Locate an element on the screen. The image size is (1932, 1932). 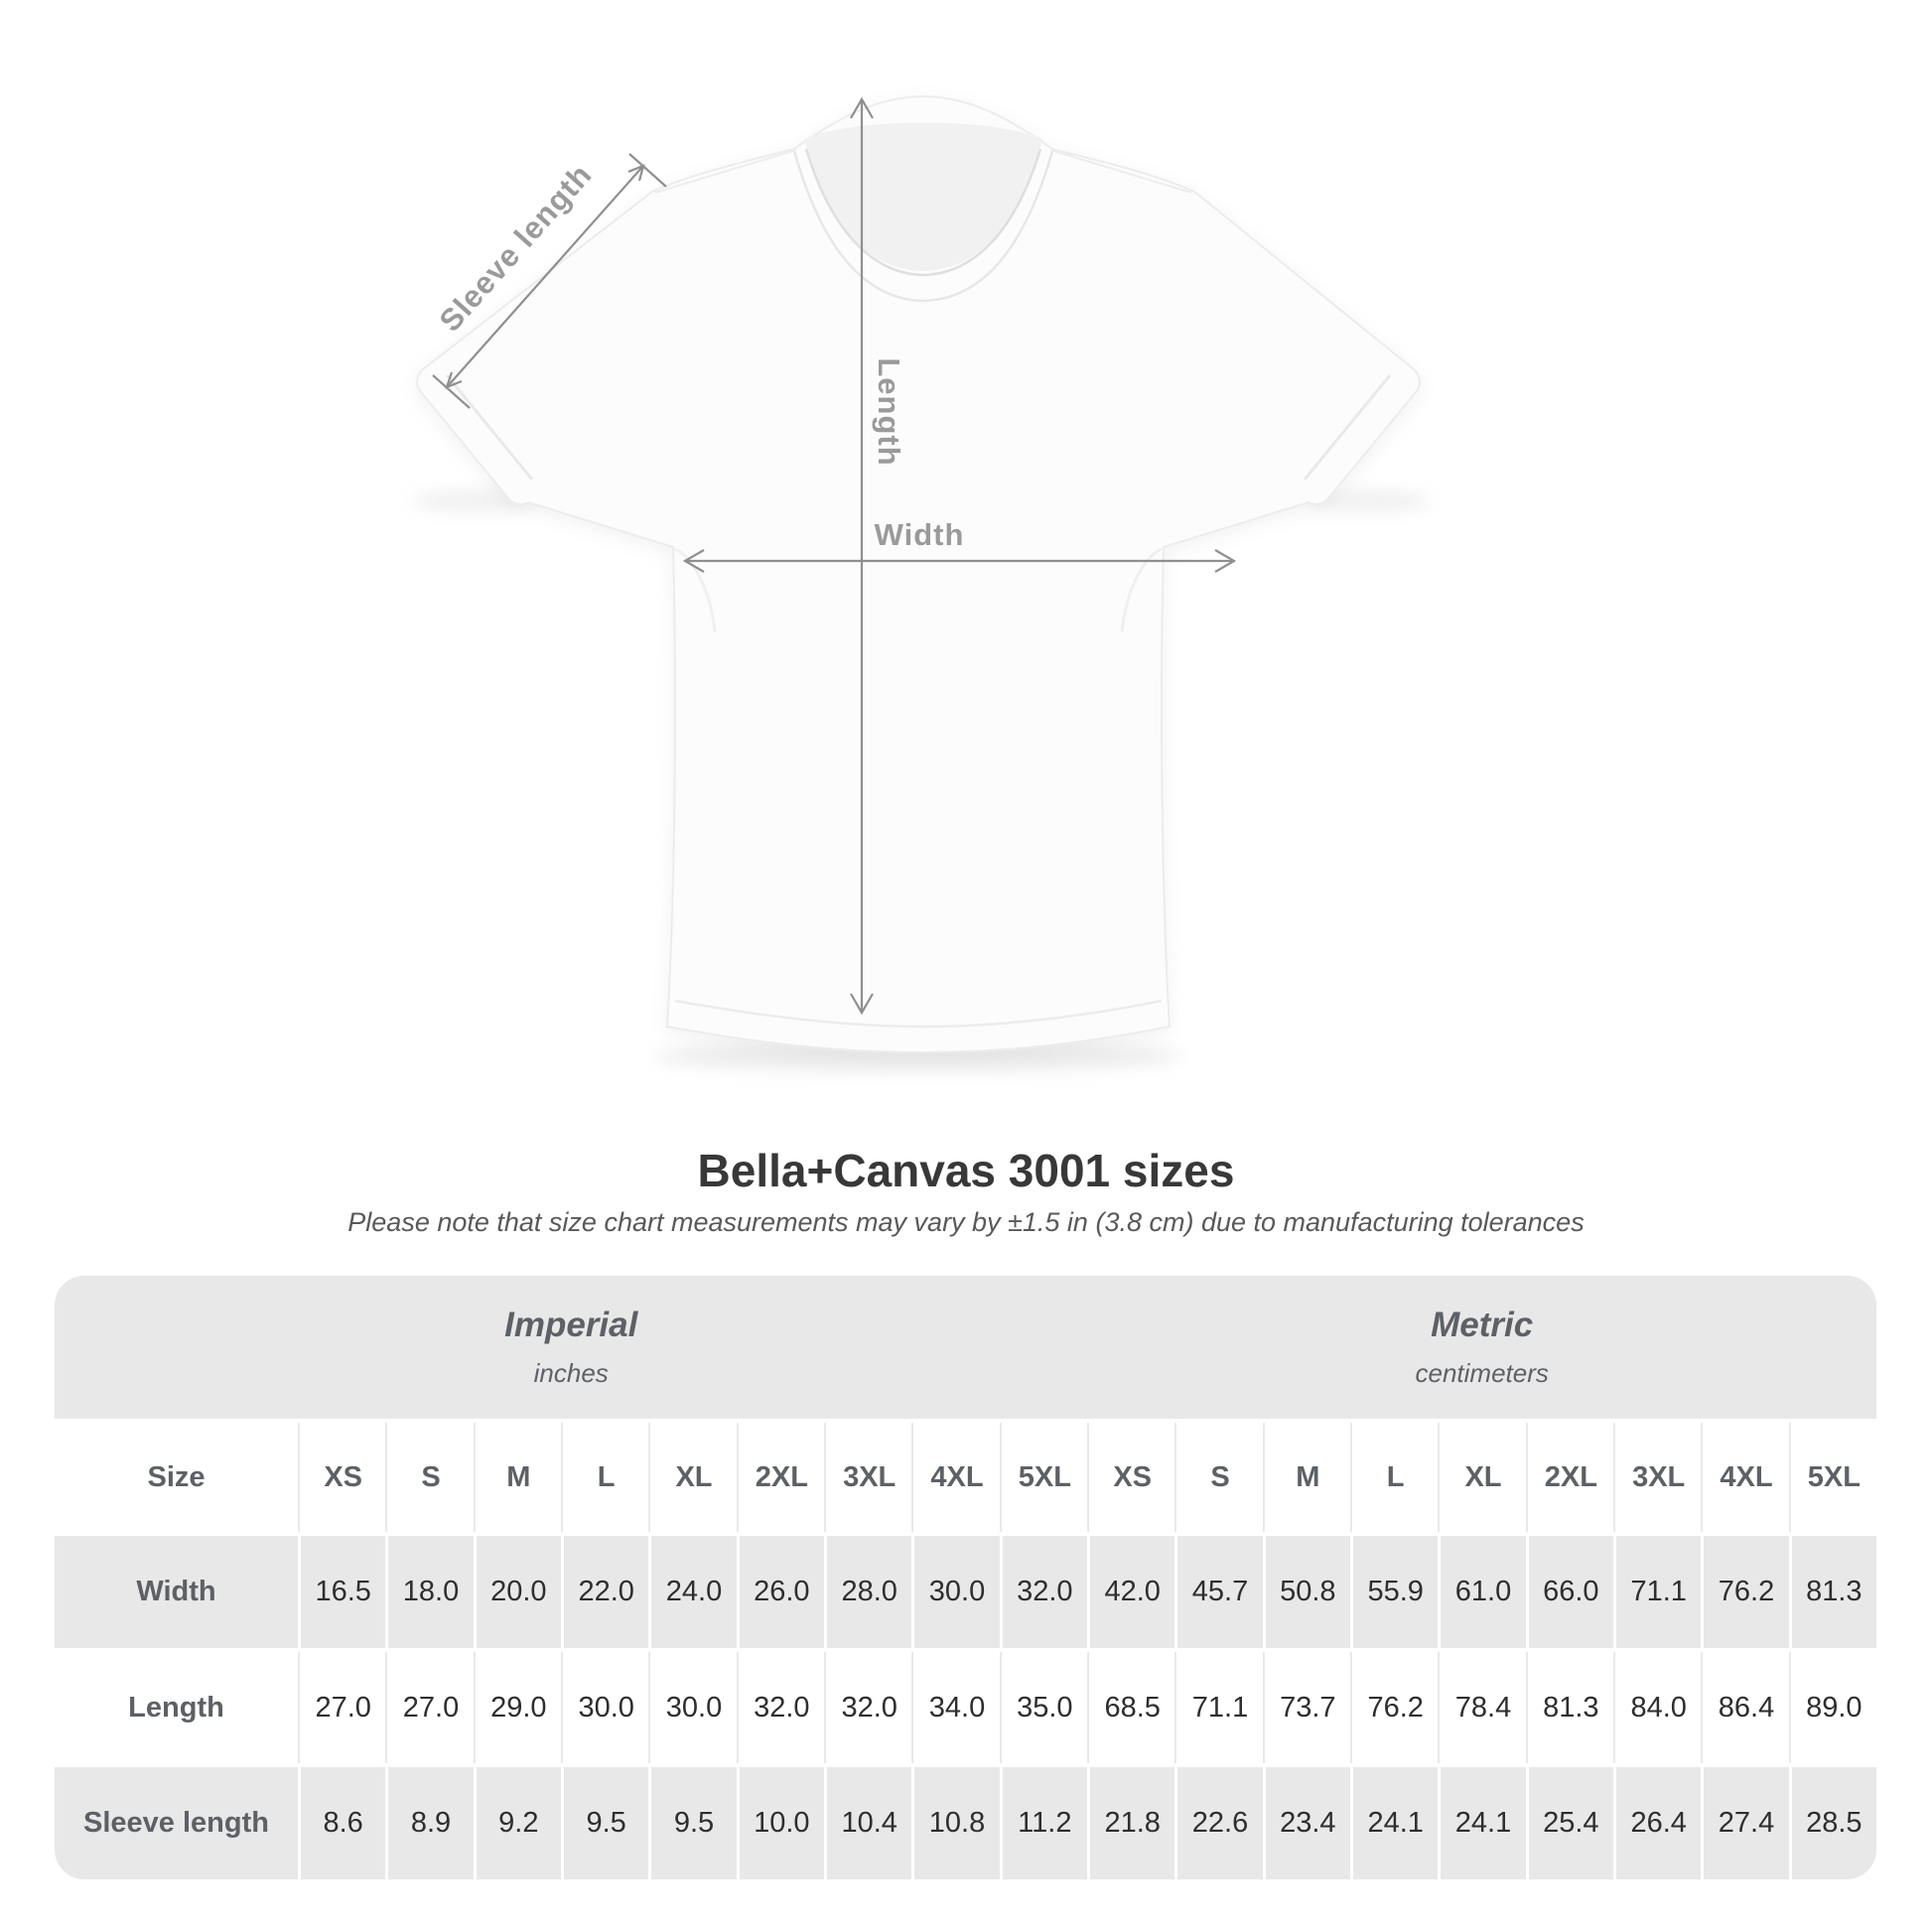
value-cell-imperial: 29.0 is located at coordinates (517, 1708).